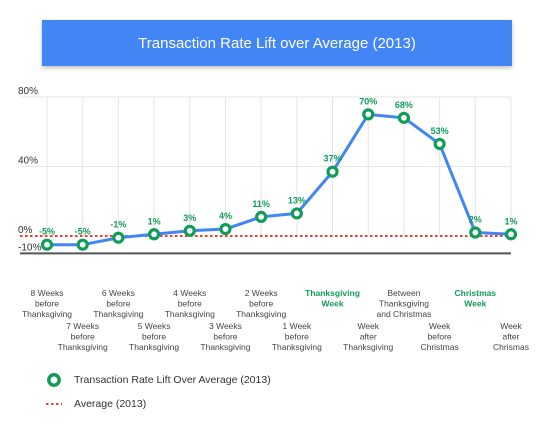 The image size is (539, 429). Describe the element at coordinates (190, 303) in the screenshot. I see `x-tick-label: 4 Weeks before Thanksgiving` at that location.